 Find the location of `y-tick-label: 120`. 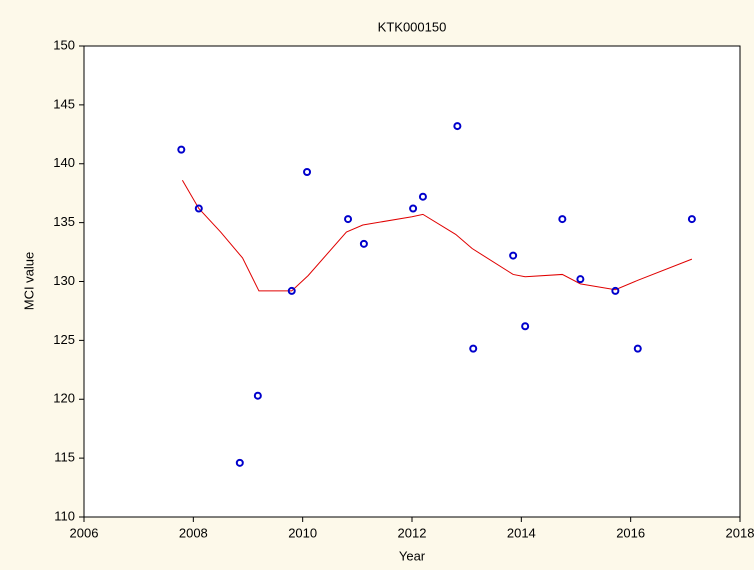

y-tick-label: 120 is located at coordinates (64, 398).